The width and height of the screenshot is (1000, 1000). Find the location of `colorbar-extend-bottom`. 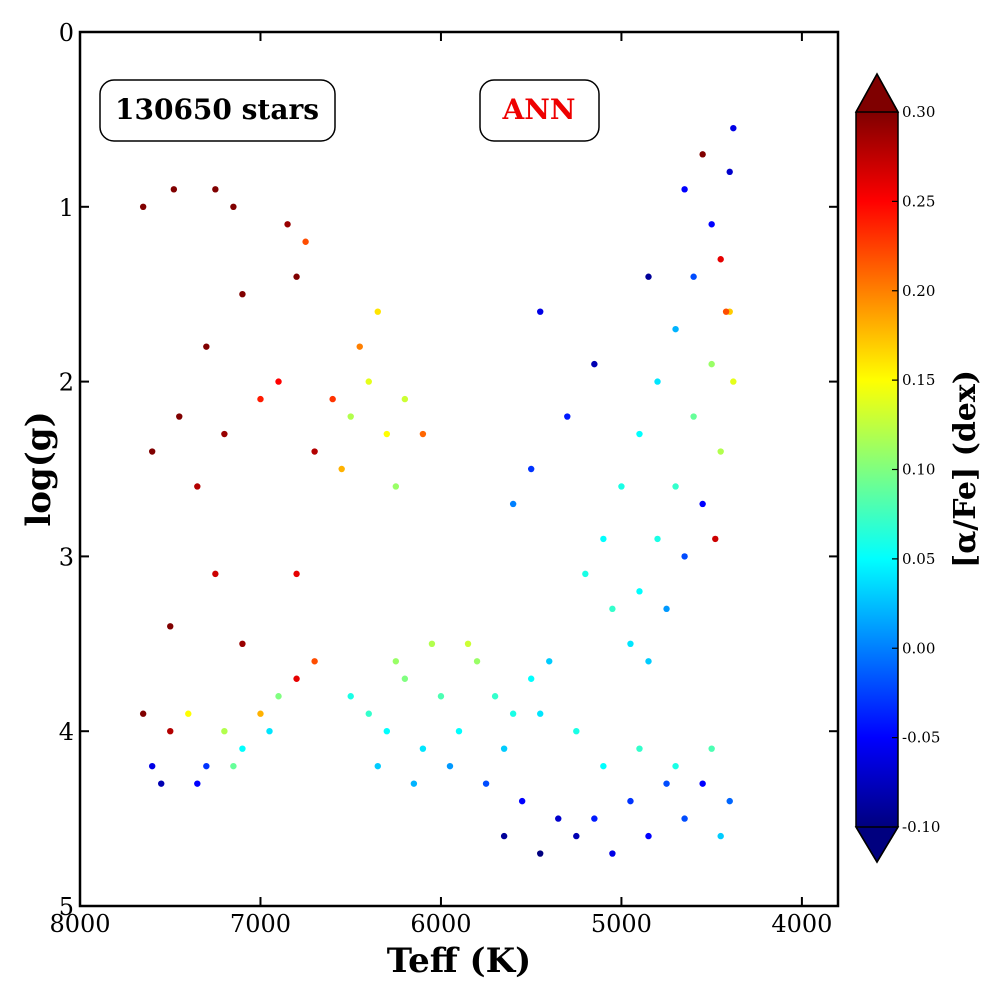

colorbar-extend-bottom is located at coordinates (877, 845).